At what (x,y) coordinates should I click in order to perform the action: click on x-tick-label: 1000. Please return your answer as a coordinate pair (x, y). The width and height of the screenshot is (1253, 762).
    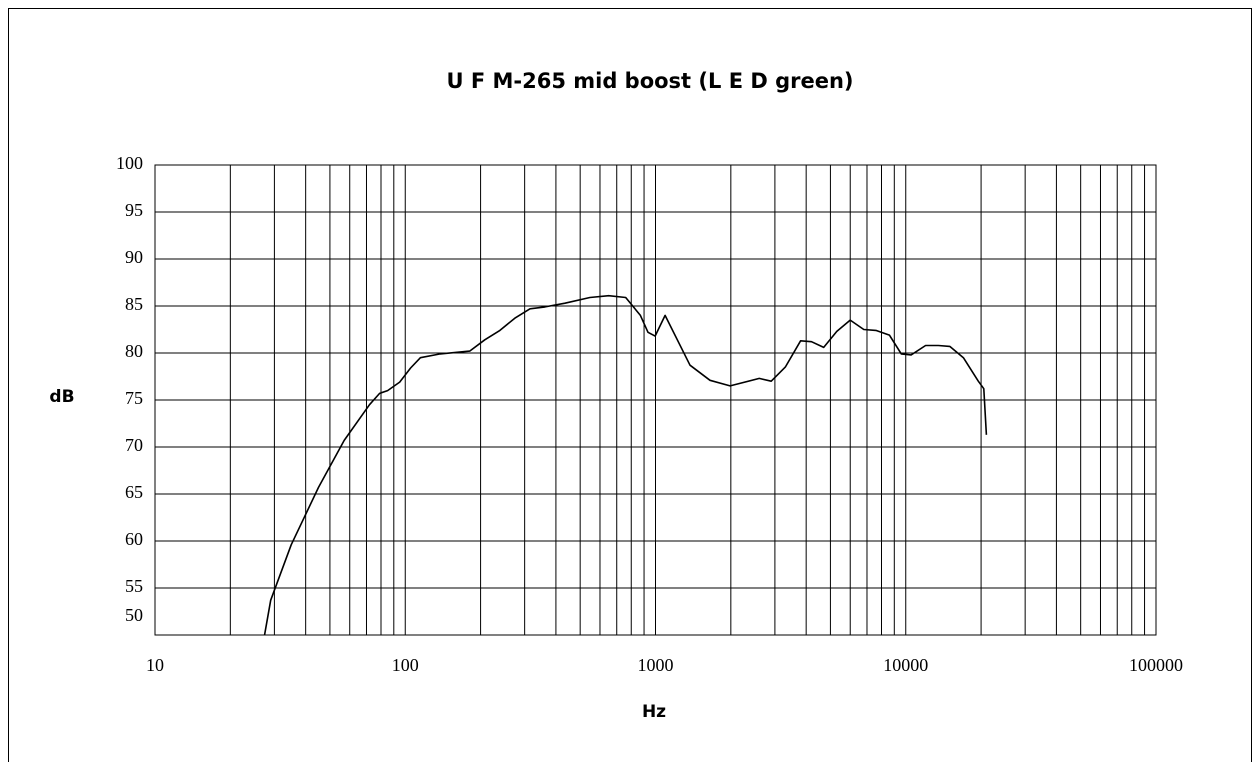
    Looking at the image, I should click on (656, 665).